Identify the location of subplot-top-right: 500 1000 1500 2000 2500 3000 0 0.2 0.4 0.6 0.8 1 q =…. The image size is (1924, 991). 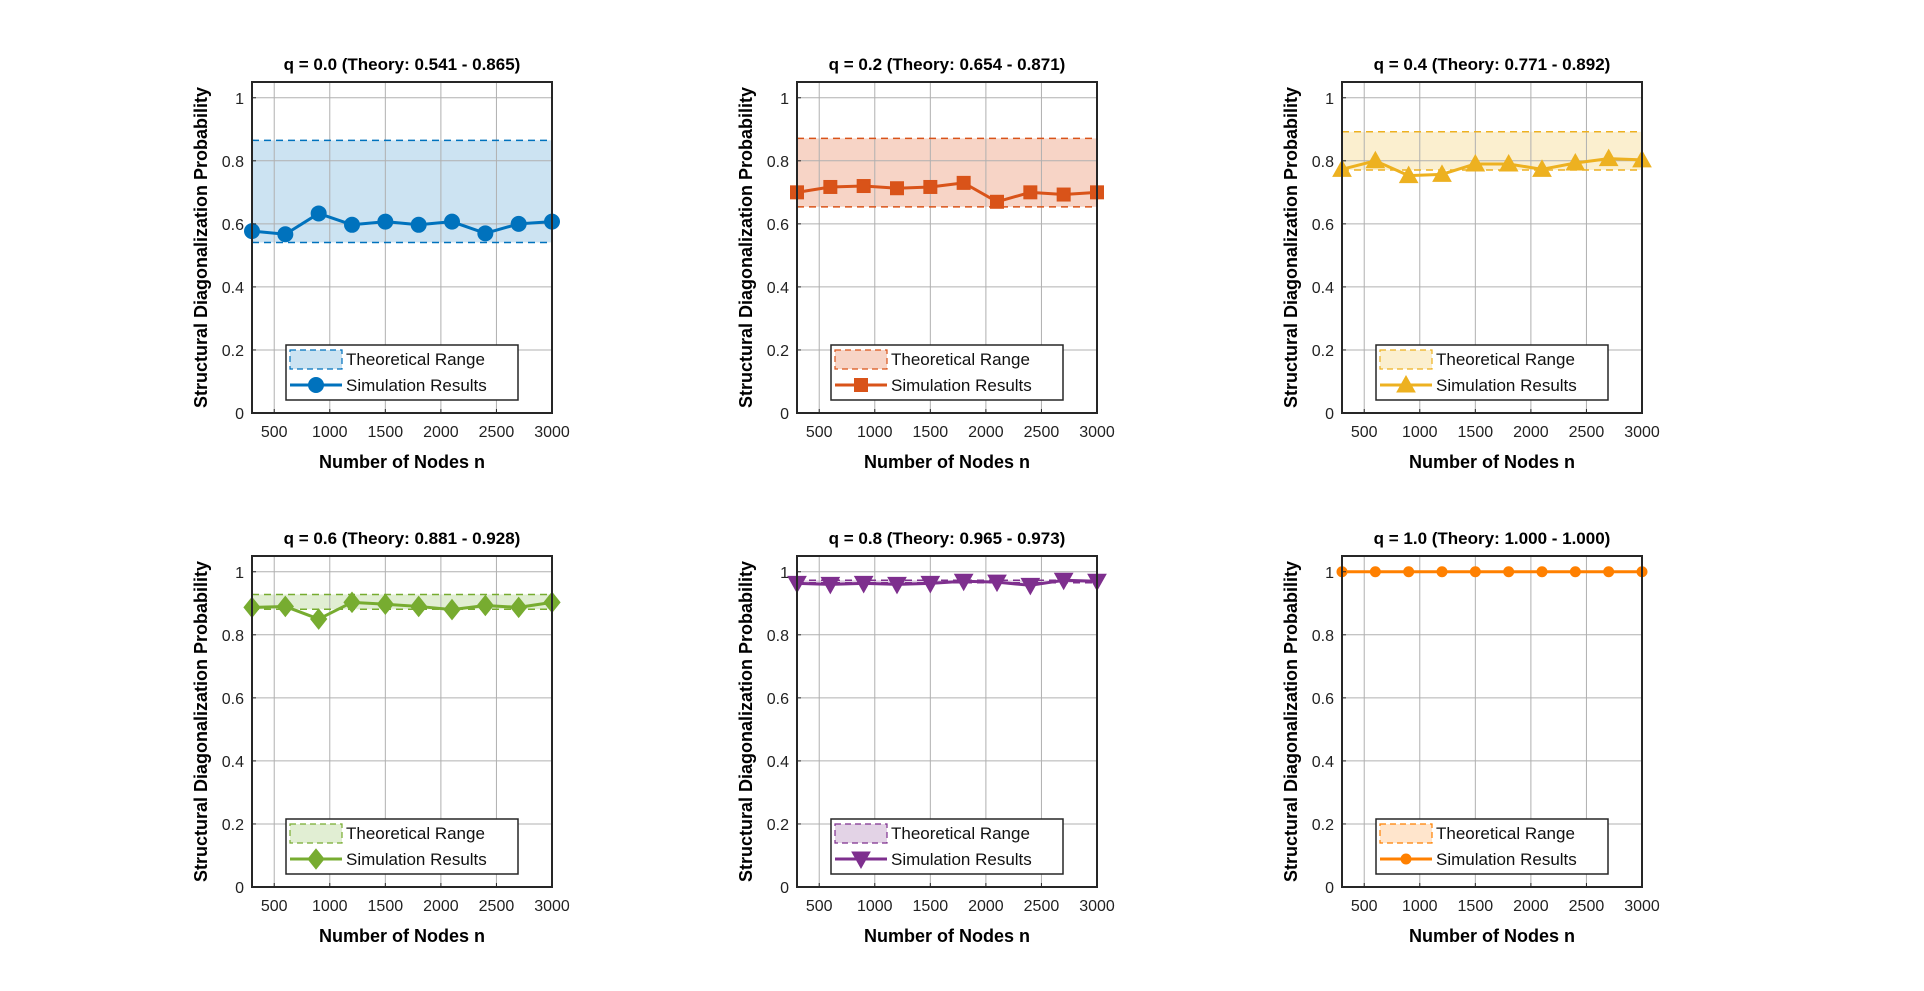
(1470, 263).